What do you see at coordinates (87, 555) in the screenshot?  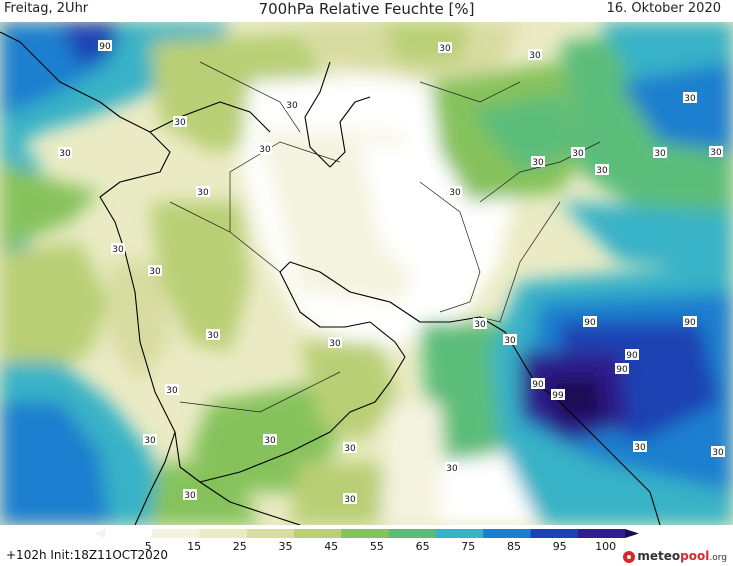 I see `model-run-info: +102h Init:18Z11OCT2020` at bounding box center [87, 555].